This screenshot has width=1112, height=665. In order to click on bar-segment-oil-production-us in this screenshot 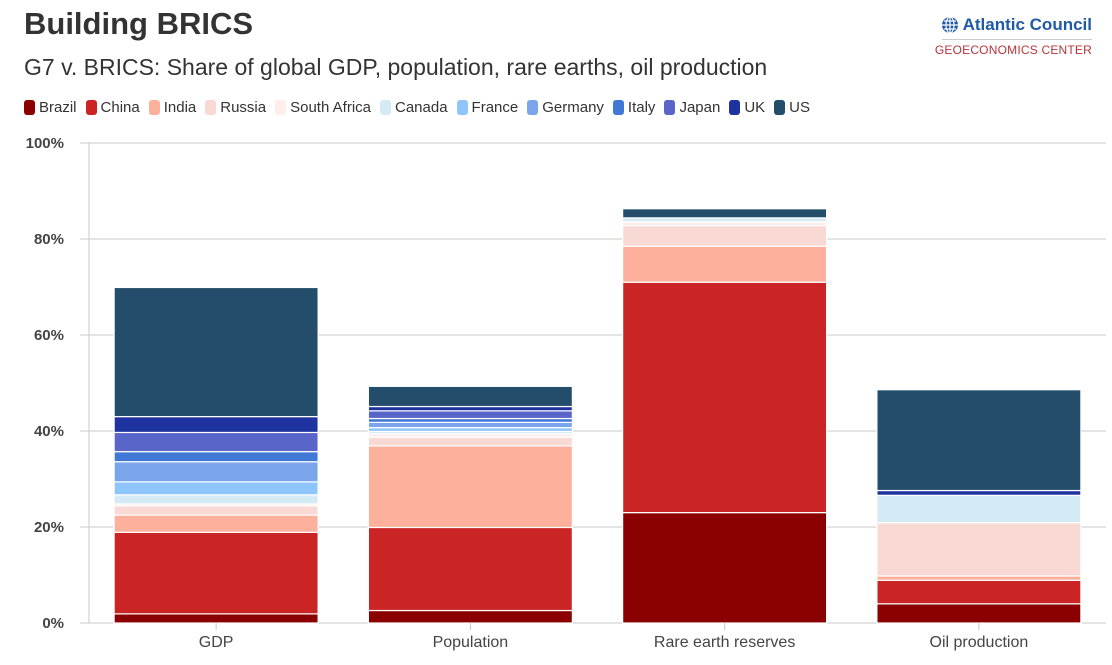, I will do `click(979, 440)`.